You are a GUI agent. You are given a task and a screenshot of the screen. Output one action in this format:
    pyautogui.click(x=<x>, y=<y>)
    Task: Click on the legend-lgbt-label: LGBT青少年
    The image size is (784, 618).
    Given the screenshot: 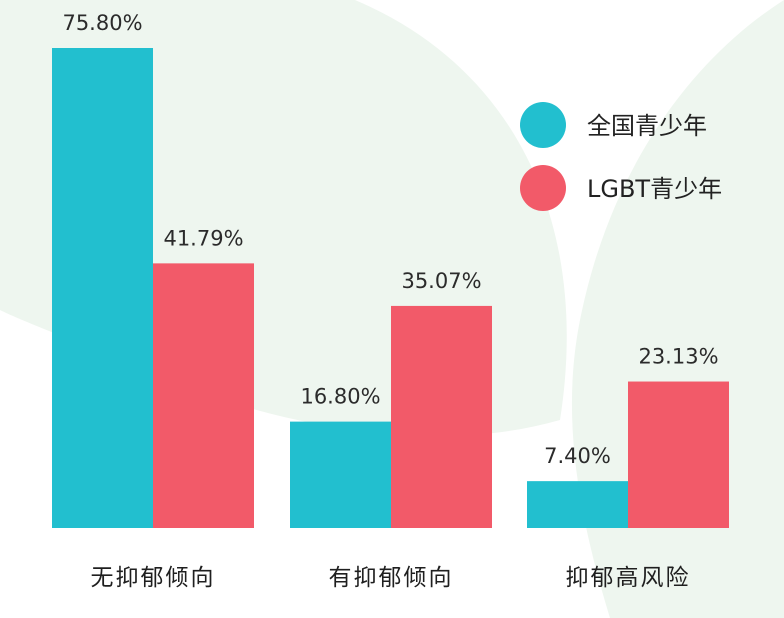 What is the action you would take?
    pyautogui.click(x=654, y=189)
    